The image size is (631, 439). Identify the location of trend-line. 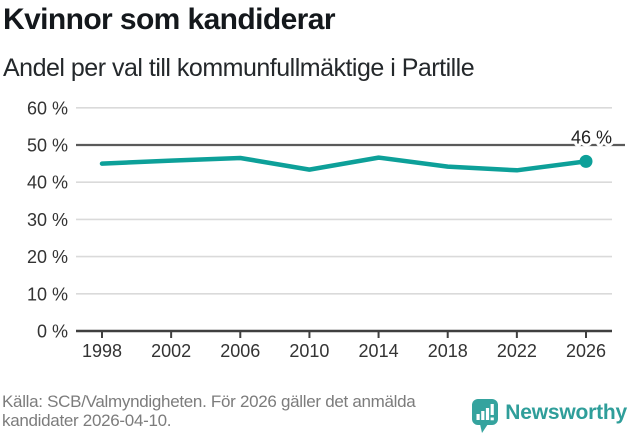
(344, 164).